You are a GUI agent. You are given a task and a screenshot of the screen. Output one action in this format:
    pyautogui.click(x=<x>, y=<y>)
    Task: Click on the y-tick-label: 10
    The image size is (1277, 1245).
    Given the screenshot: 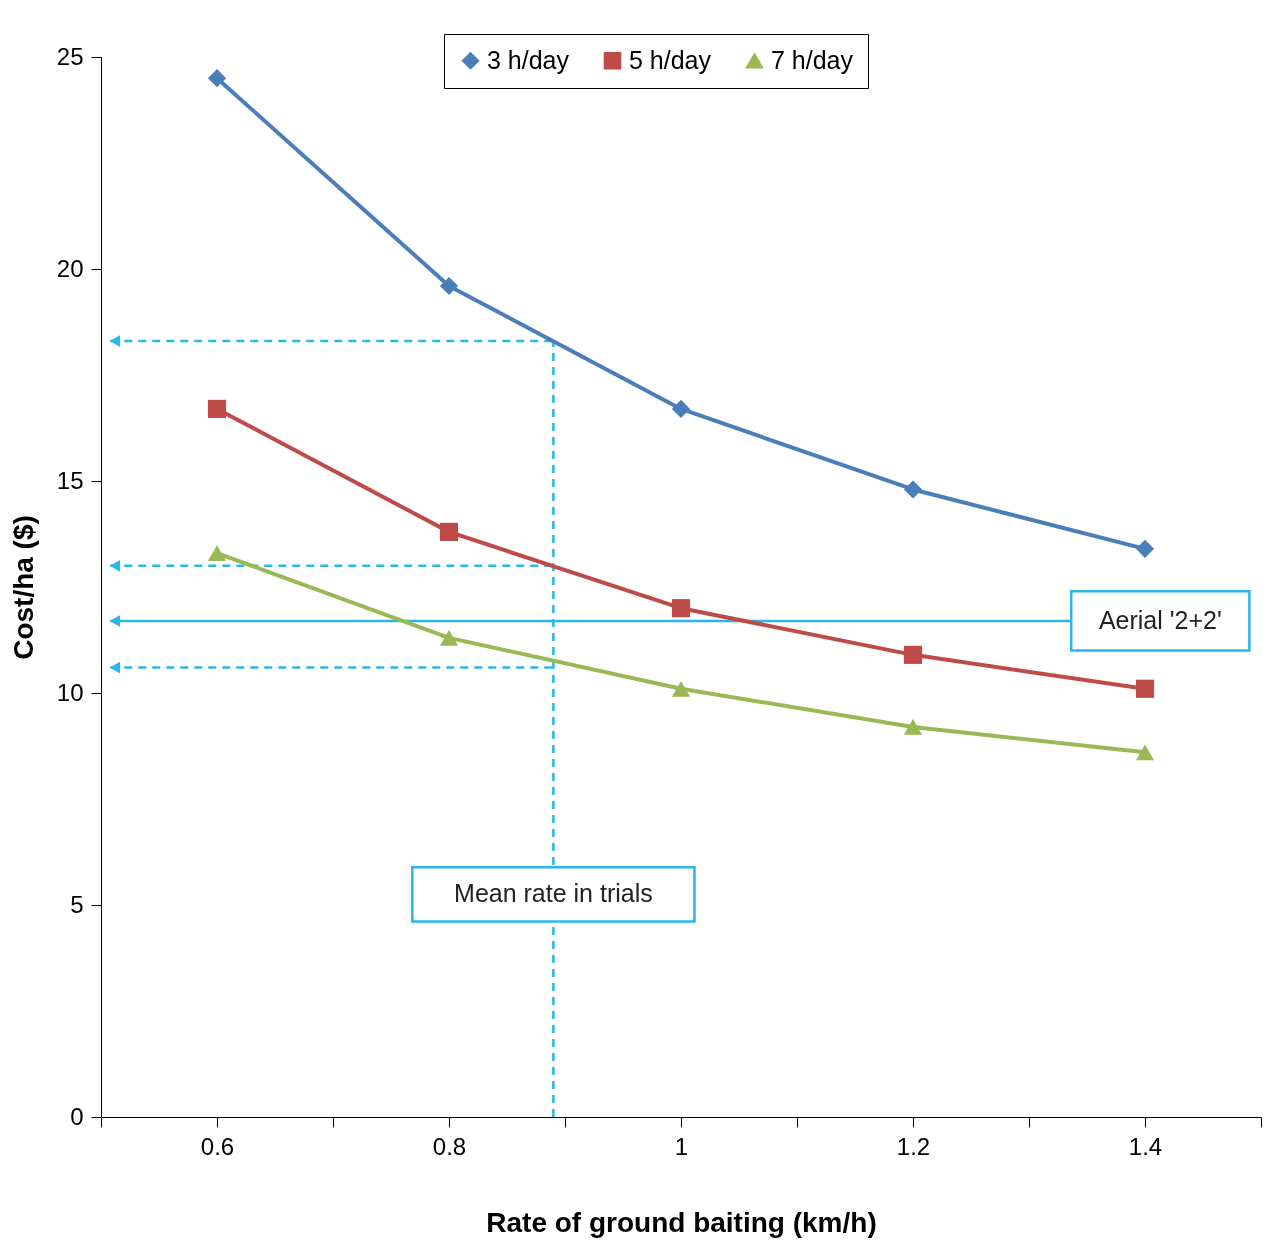 What is the action you would take?
    pyautogui.click(x=70, y=692)
    